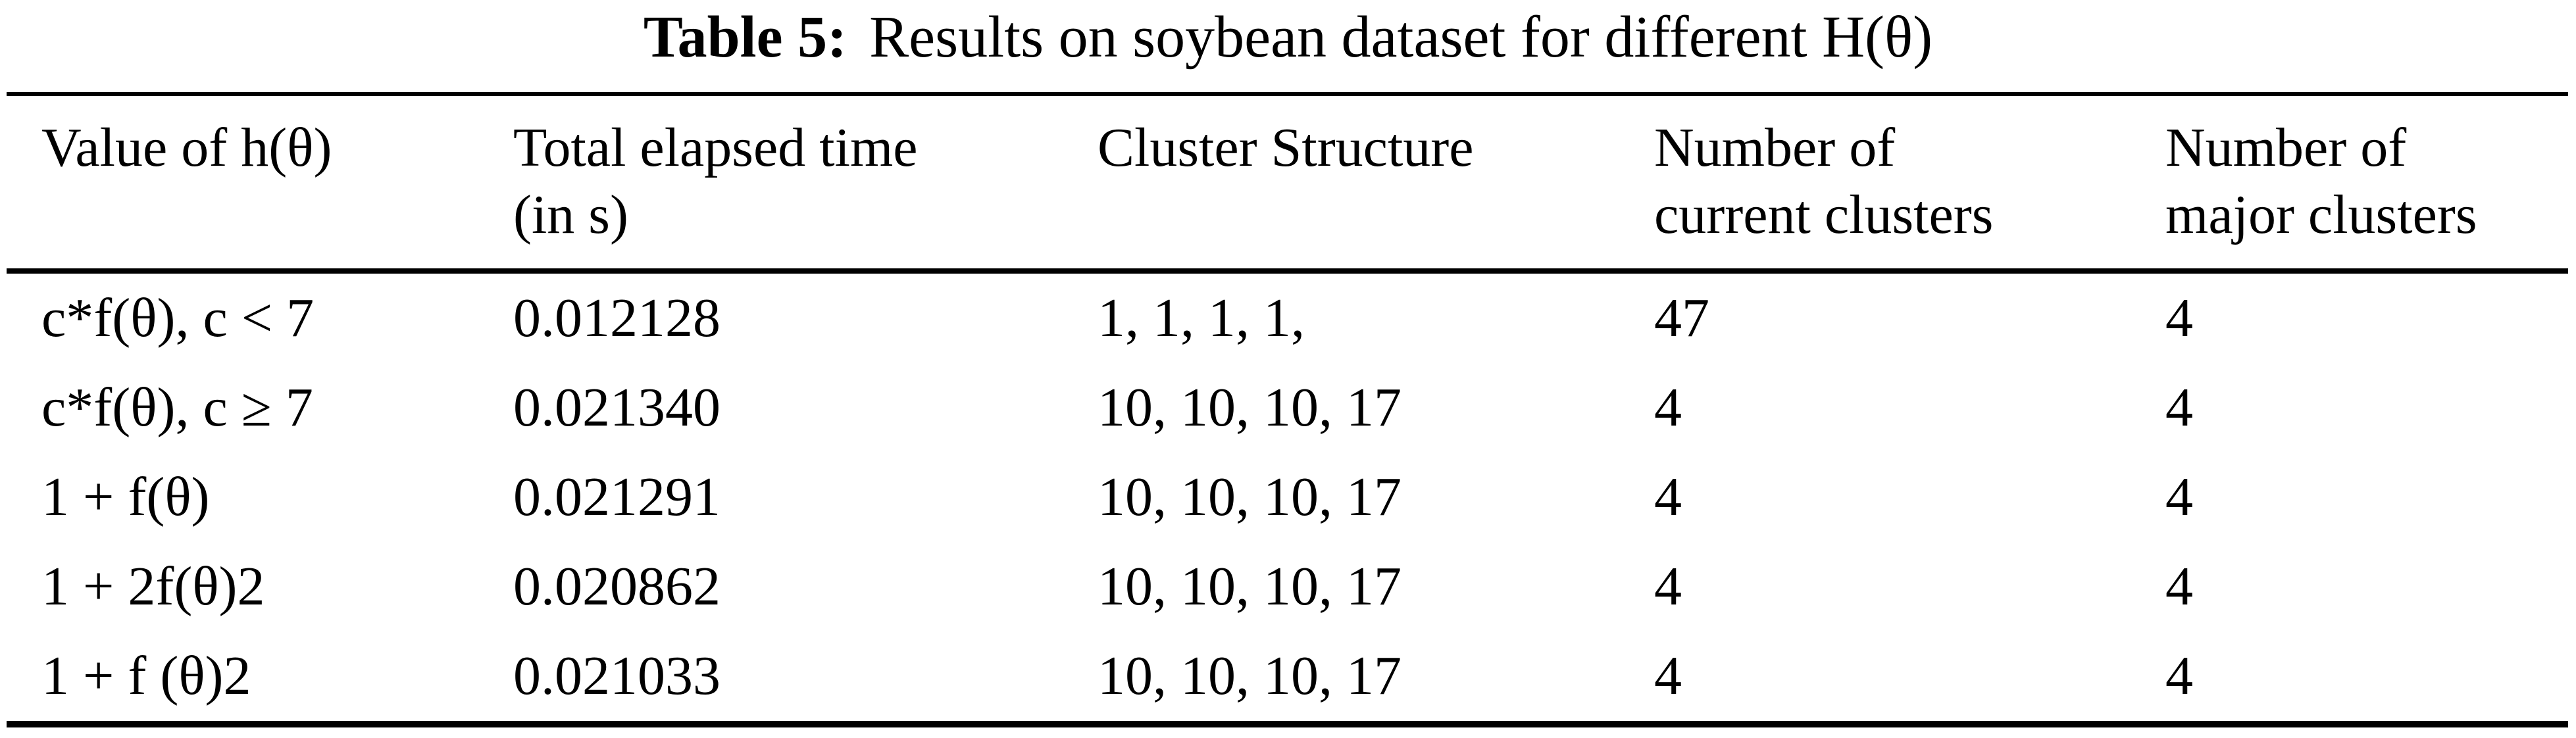  What do you see at coordinates (1287, 94) in the screenshot?
I see `table-rule-top` at bounding box center [1287, 94].